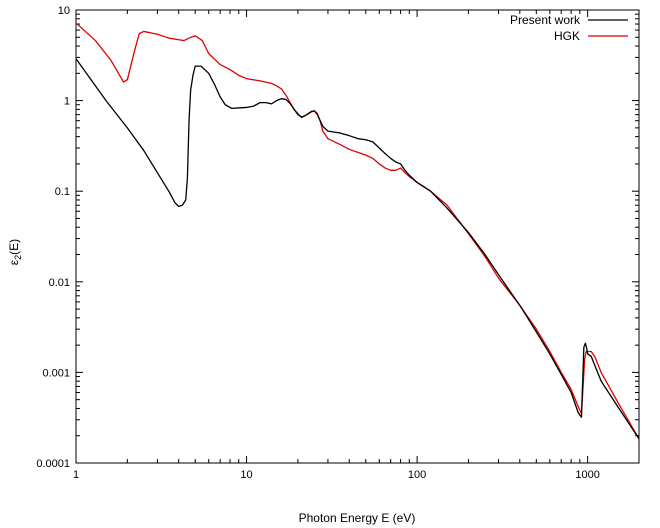 This screenshot has width=660, height=528. I want to click on y-tick-label: 0.1, so click(62, 192).